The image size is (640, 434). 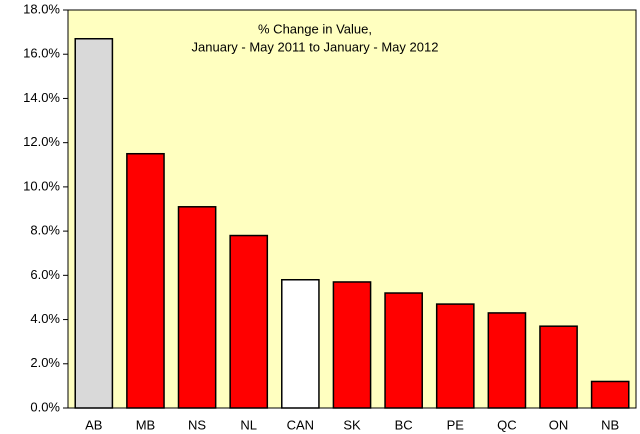 What do you see at coordinates (45, 274) in the screenshot?
I see `y-tick-label: 6.0%` at bounding box center [45, 274].